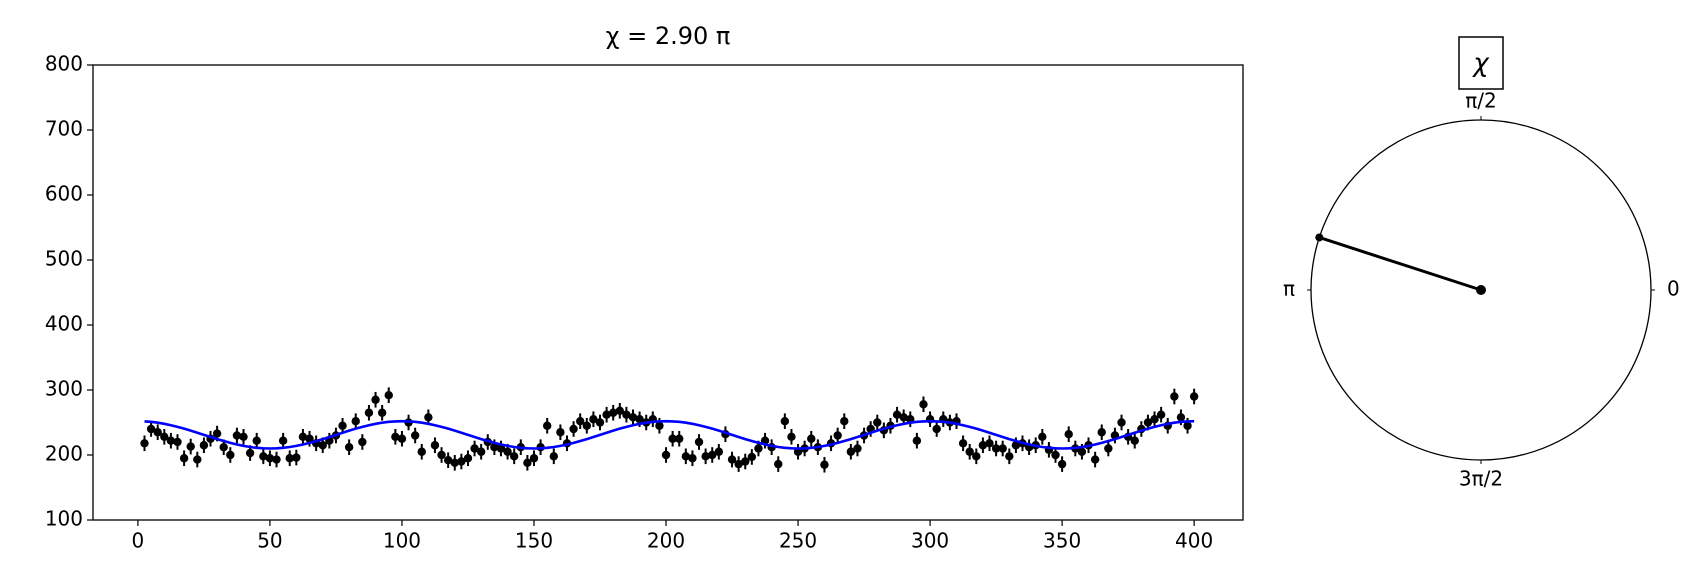 The height and width of the screenshot is (584, 1689). What do you see at coordinates (1481, 290) in the screenshot?
I see `dial-center` at bounding box center [1481, 290].